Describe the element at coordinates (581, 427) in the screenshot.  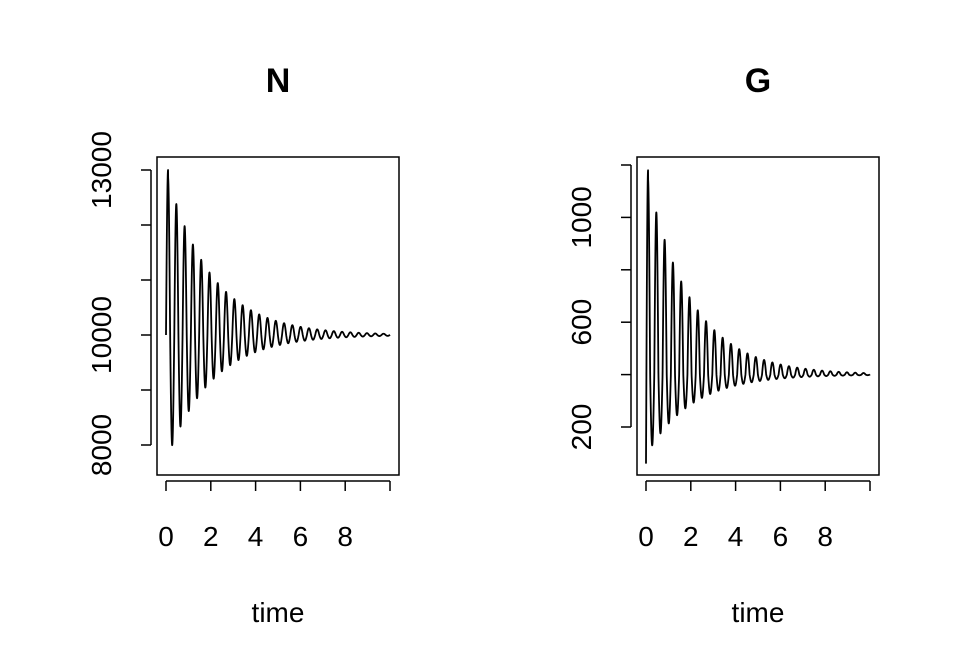
I see `y-tick-label: 200` at that location.